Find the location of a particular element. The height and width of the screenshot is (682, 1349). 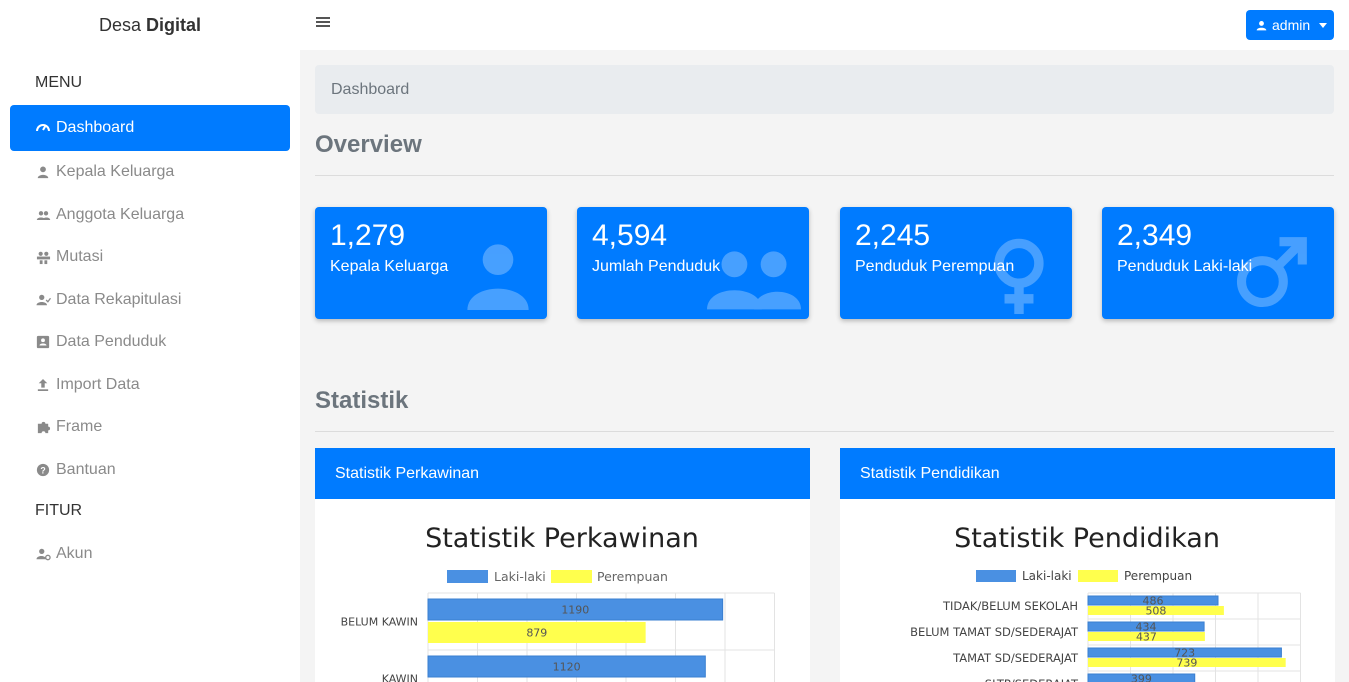

people-swap-icon is located at coordinates (43, 257).